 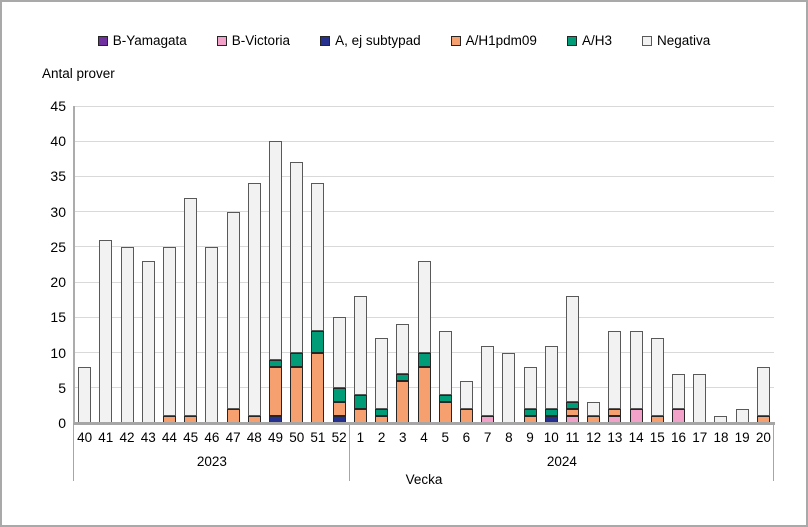 I want to click on legend-label: Negativa, so click(x=683, y=40).